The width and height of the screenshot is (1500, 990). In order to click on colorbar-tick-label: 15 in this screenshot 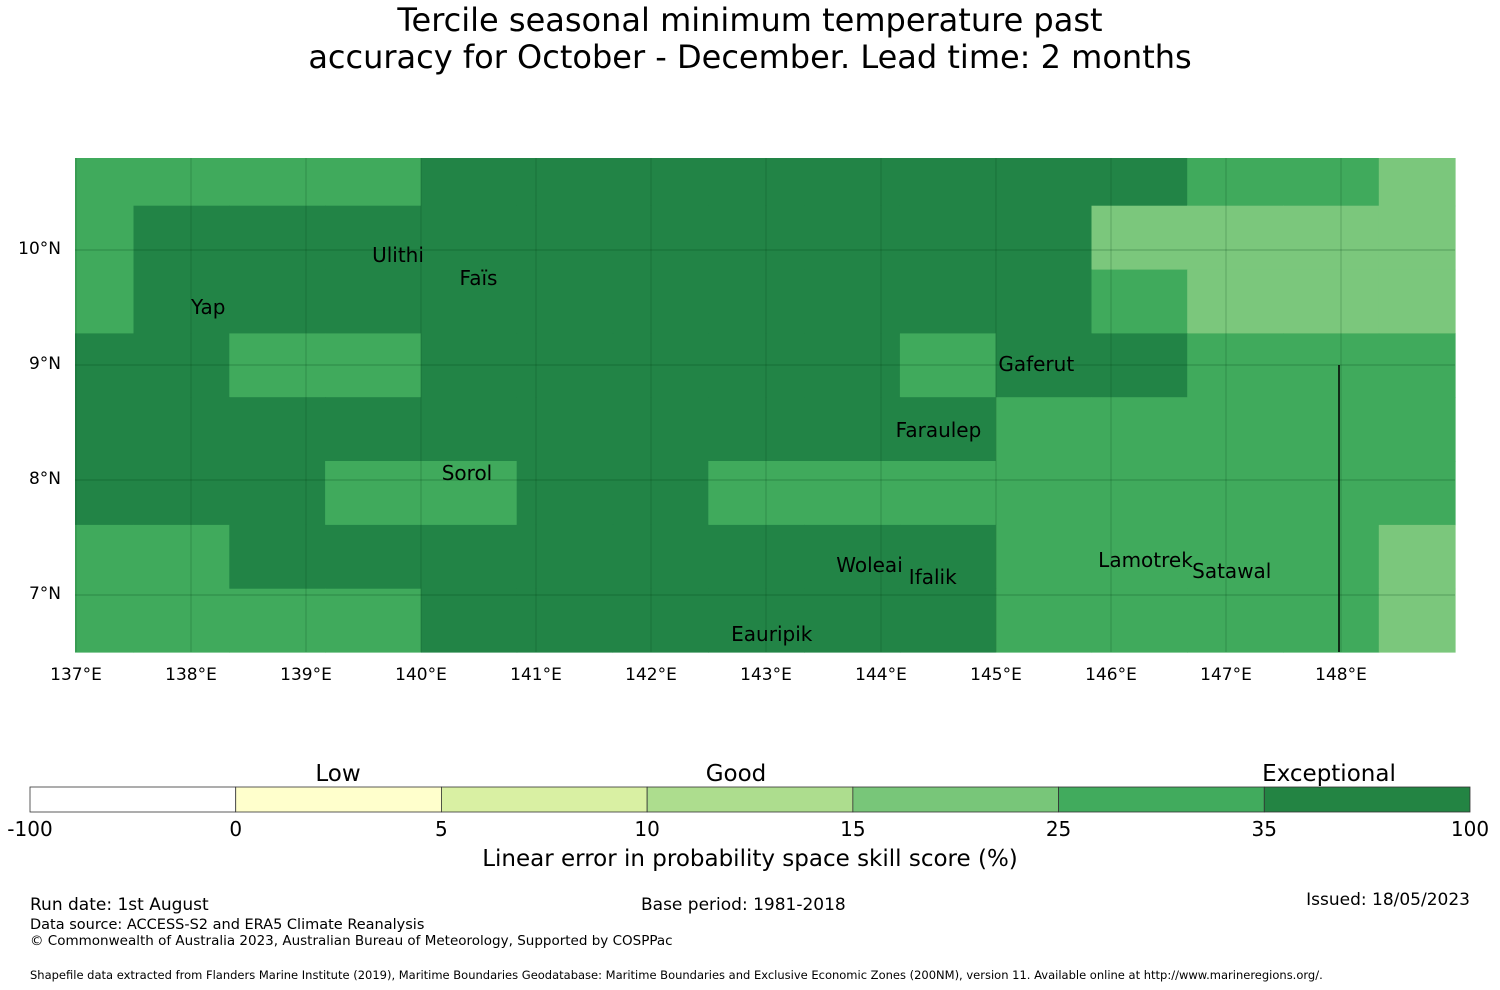, I will do `click(853, 829)`.